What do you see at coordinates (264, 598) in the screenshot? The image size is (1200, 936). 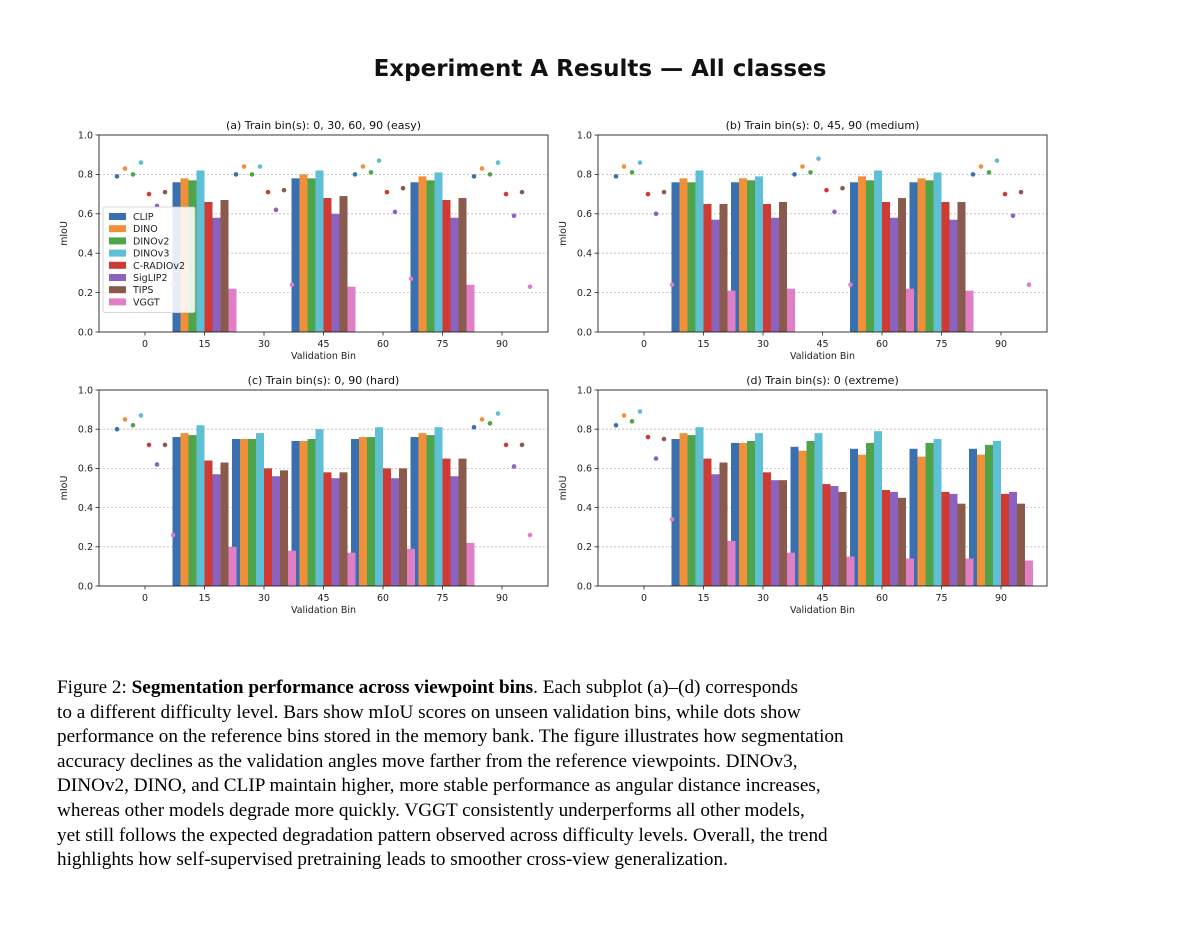 I see `x-tick-label: 30` at bounding box center [264, 598].